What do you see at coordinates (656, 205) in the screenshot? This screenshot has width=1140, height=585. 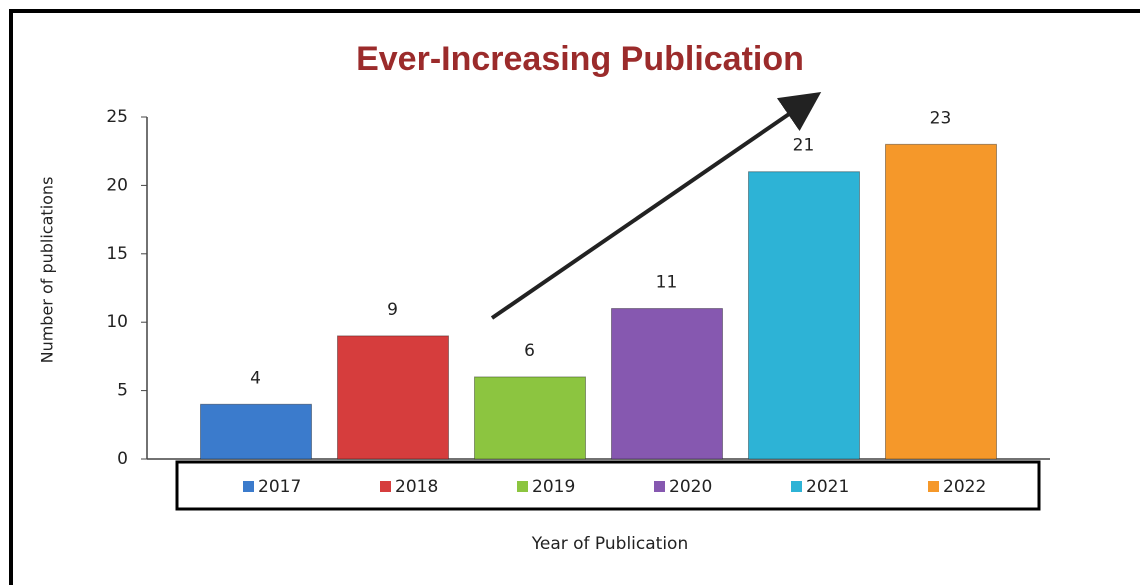 I see `trend-arrow` at bounding box center [656, 205].